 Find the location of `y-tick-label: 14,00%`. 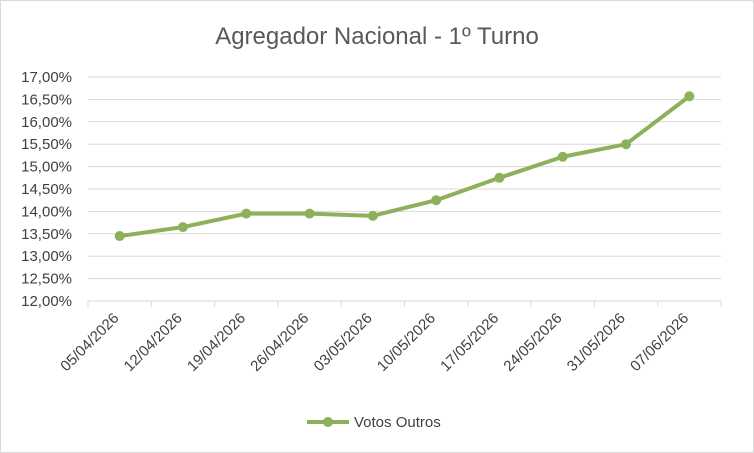

y-tick-label: 14,00% is located at coordinates (46, 211).